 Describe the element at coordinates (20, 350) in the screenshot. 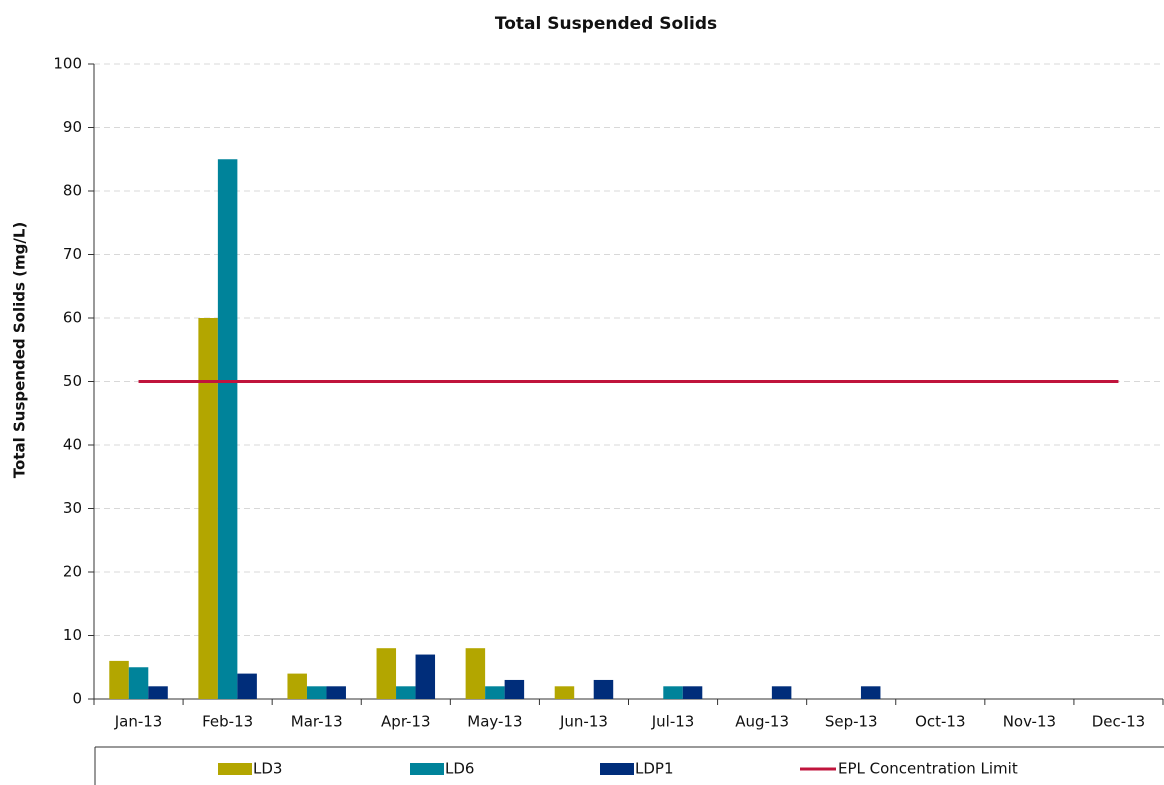

I see `y-axis-label: Total Suspended Solids (mg/L)` at that location.